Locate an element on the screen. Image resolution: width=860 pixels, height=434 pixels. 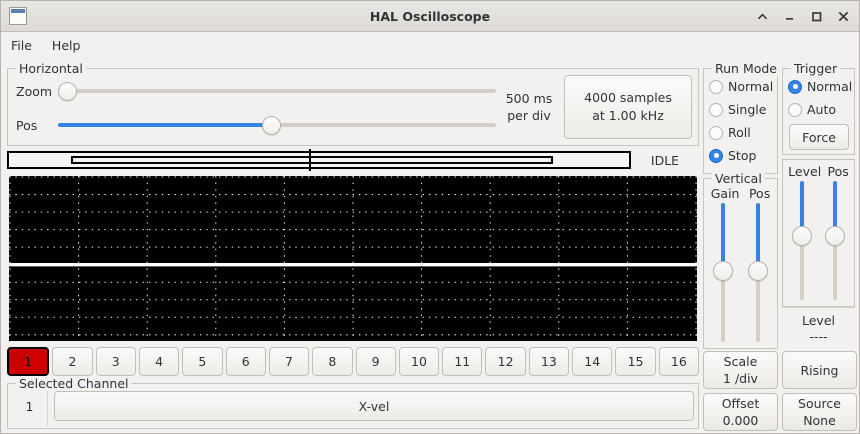
trigger-sliders-group: Level Pos is located at coordinates (818, 233).